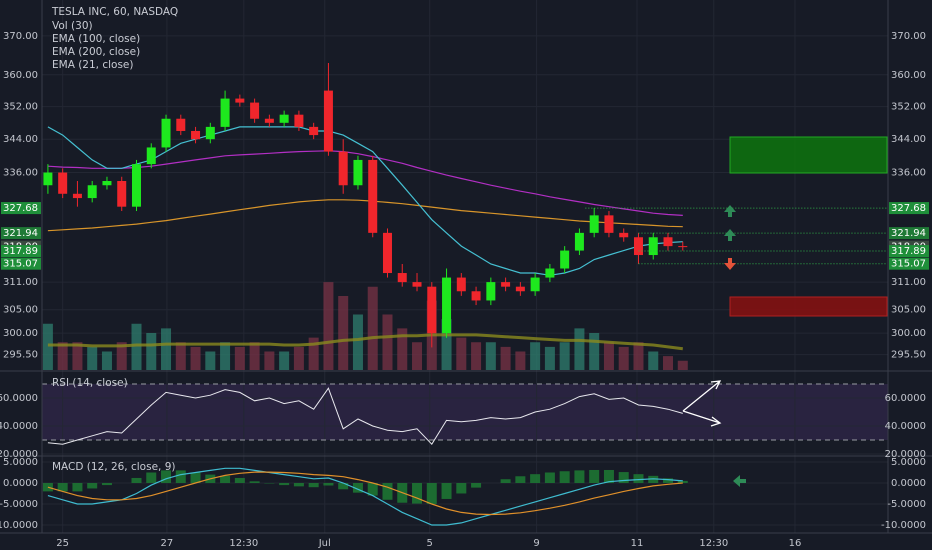 The height and width of the screenshot is (550, 932). I want to click on level-label: 317.89, so click(20, 251).